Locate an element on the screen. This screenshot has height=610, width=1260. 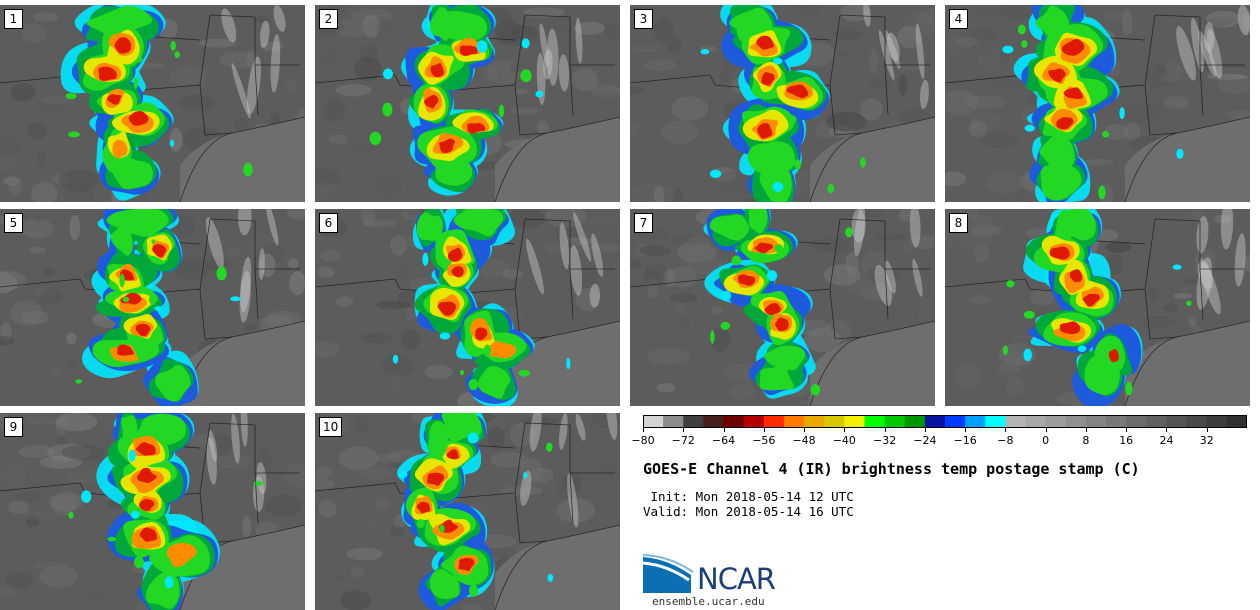
panel-number: 7 is located at coordinates (643, 223).